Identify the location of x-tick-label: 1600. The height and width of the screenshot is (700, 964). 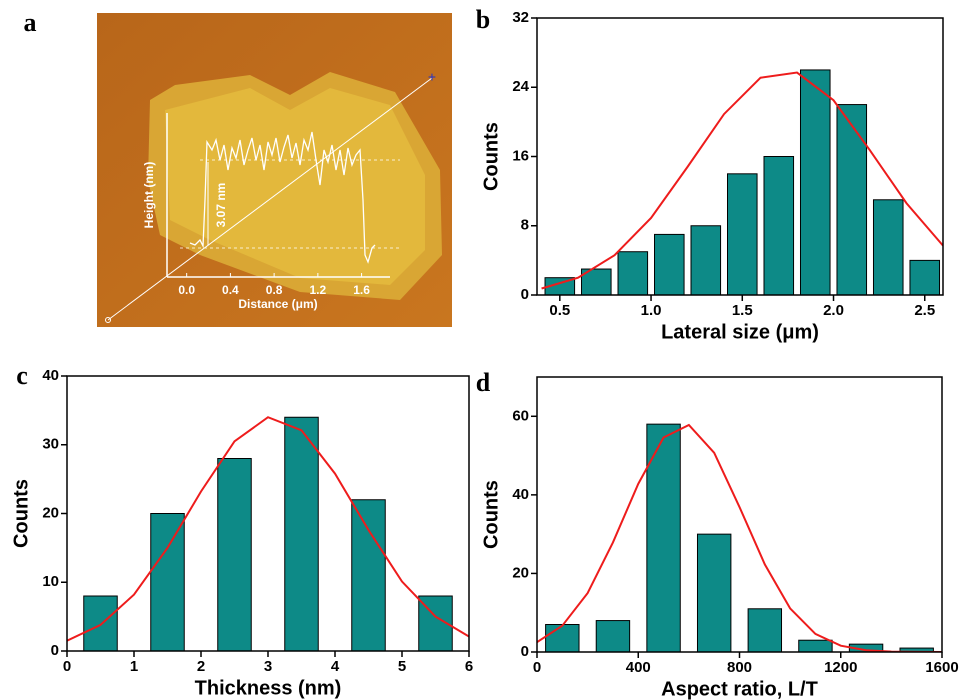
(941, 667).